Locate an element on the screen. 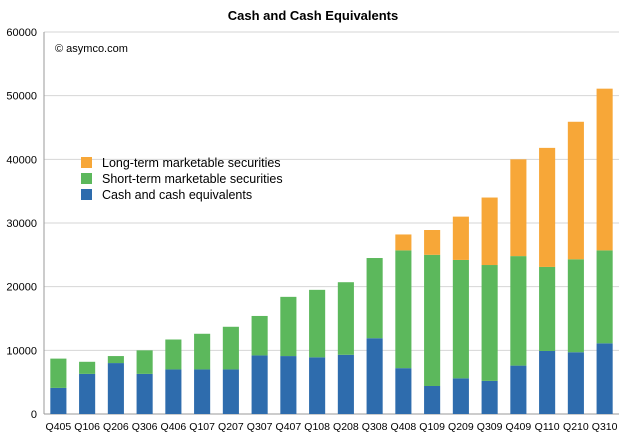 Image resolution: width=627 pixels, height=439 pixels. x-tick-label: Q109 is located at coordinates (432, 427).